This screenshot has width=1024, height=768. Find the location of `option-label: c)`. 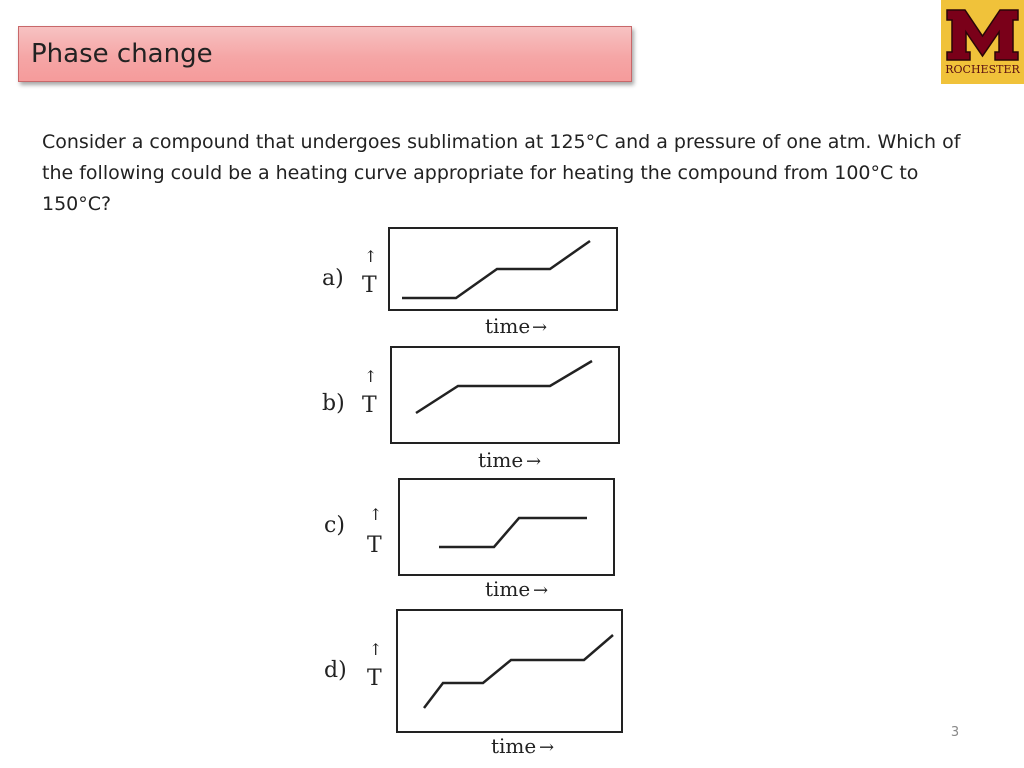

option-label: c) is located at coordinates (334, 525).